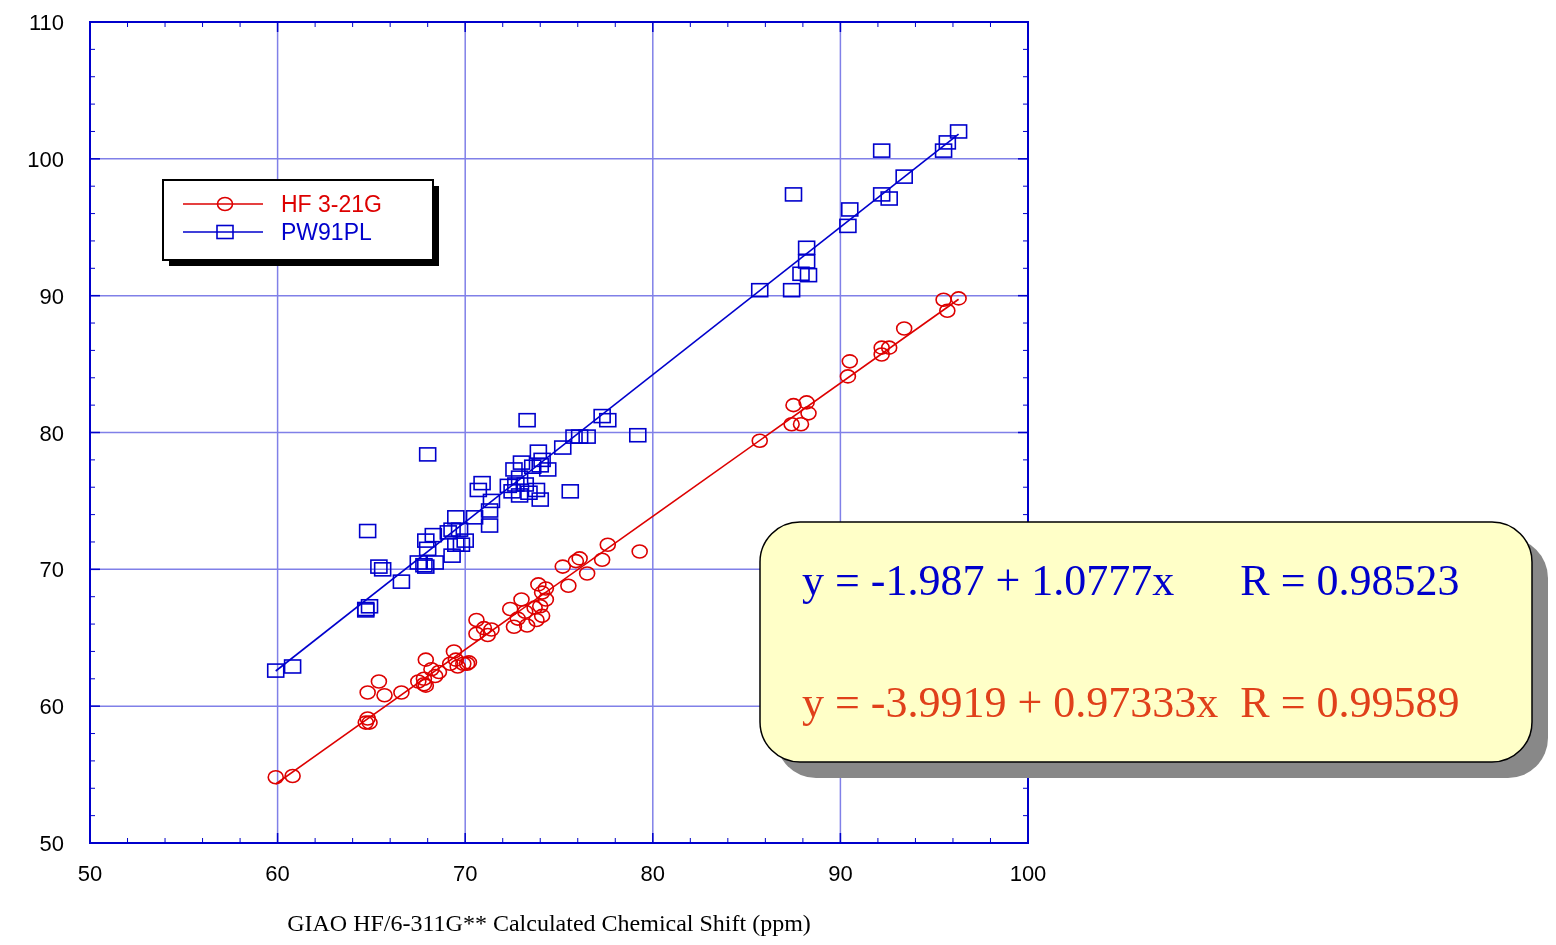 The image size is (1556, 945). Describe the element at coordinates (653, 873) in the screenshot. I see `x-tick-label: 80` at that location.